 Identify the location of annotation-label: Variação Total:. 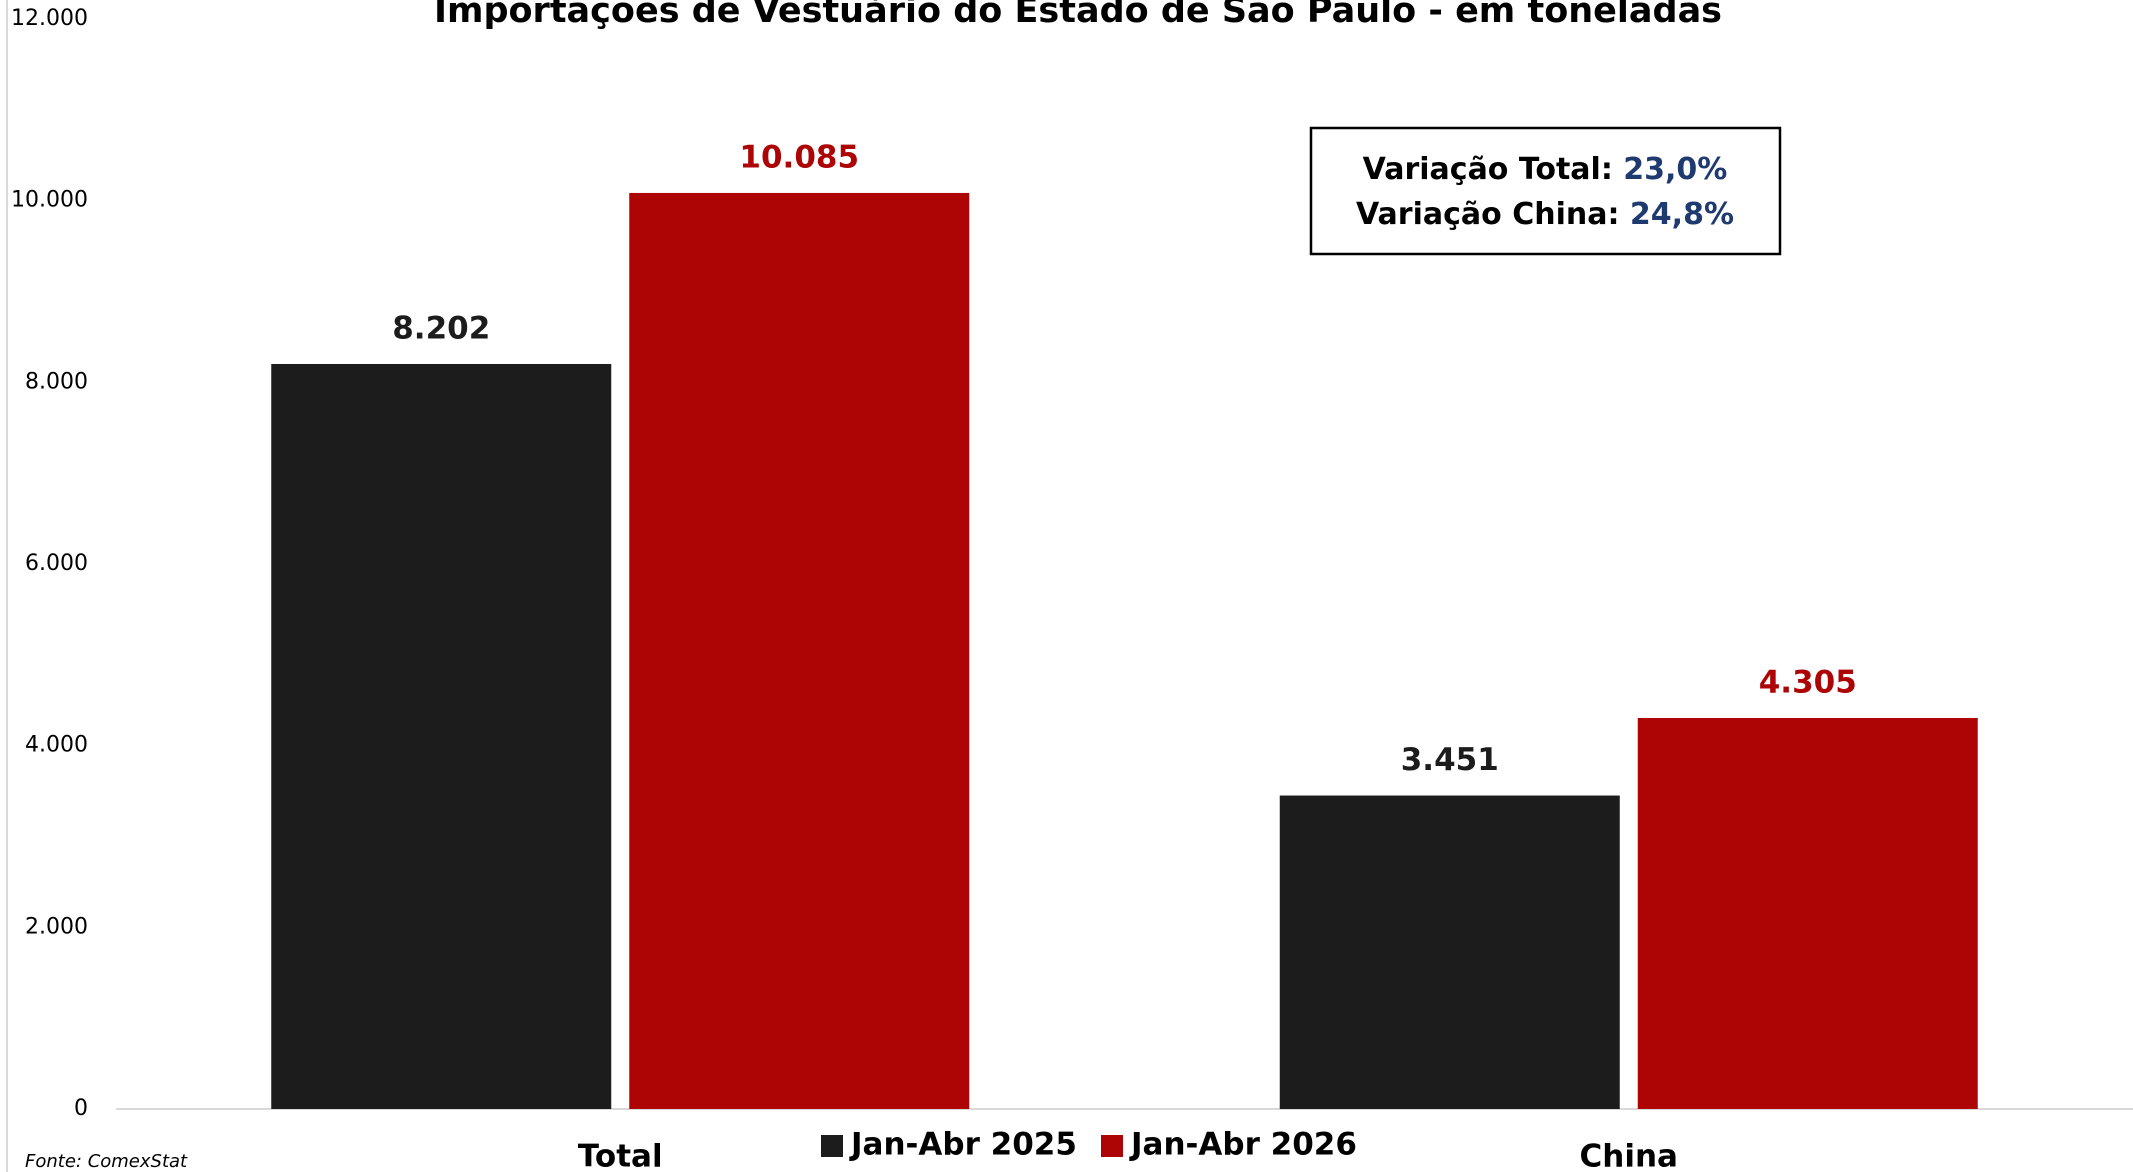
(1488, 169).